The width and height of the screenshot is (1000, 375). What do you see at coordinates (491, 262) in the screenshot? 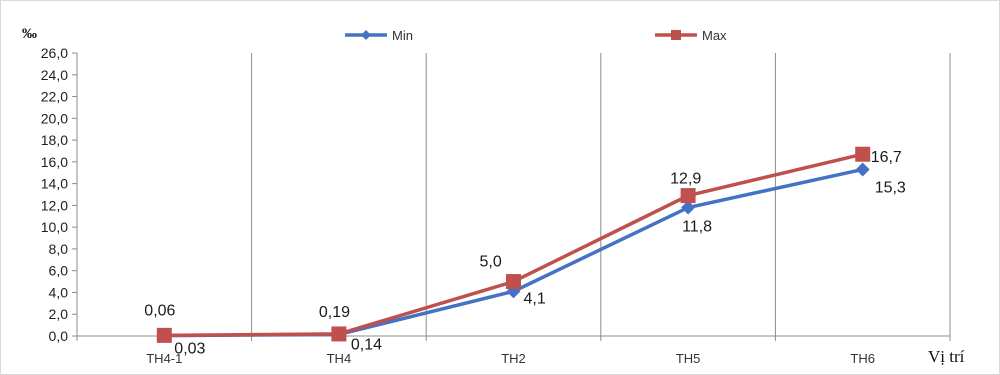
I see `data-label-max: 5,0` at bounding box center [491, 262].